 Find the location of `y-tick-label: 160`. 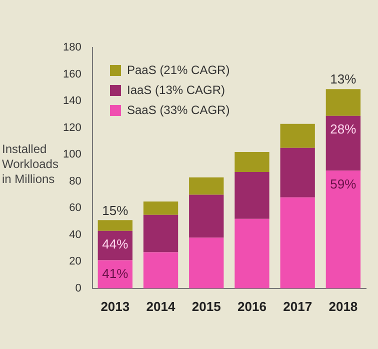

y-tick-label: 160 is located at coordinates (72, 74).